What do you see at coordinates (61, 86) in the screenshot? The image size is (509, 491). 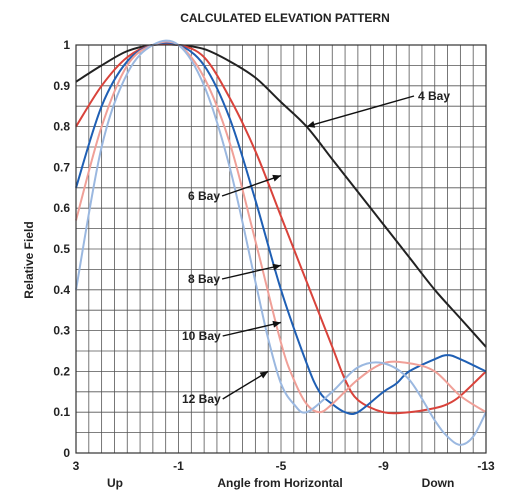 I see `y-tick-label: 0.9` at bounding box center [61, 86].